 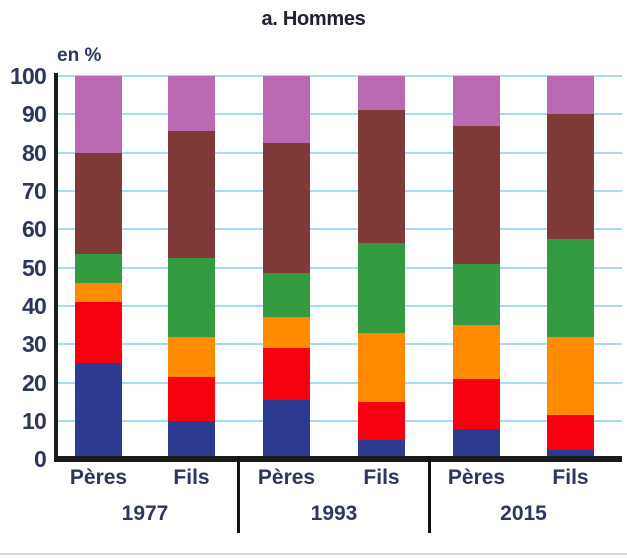 What do you see at coordinates (313, 554) in the screenshot?
I see `figure-bottom-rule` at bounding box center [313, 554].